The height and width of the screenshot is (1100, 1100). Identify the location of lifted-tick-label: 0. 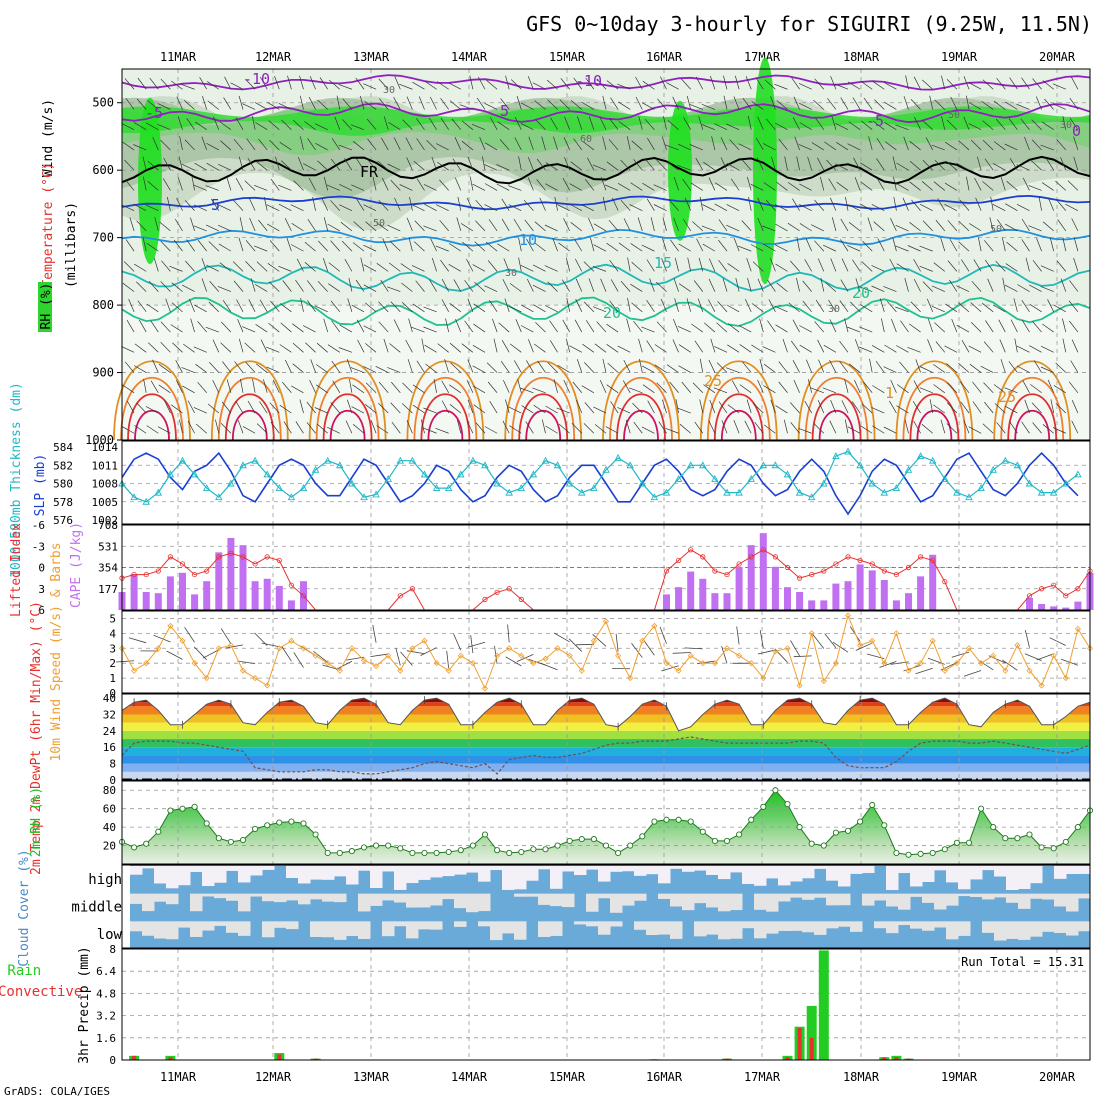
(41, 568).